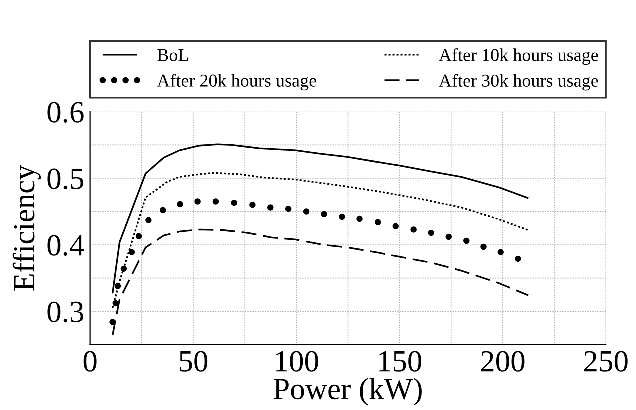 This screenshot has height=410, width=636. What do you see at coordinates (503, 361) in the screenshot?
I see `x-tick-label: 200` at bounding box center [503, 361].